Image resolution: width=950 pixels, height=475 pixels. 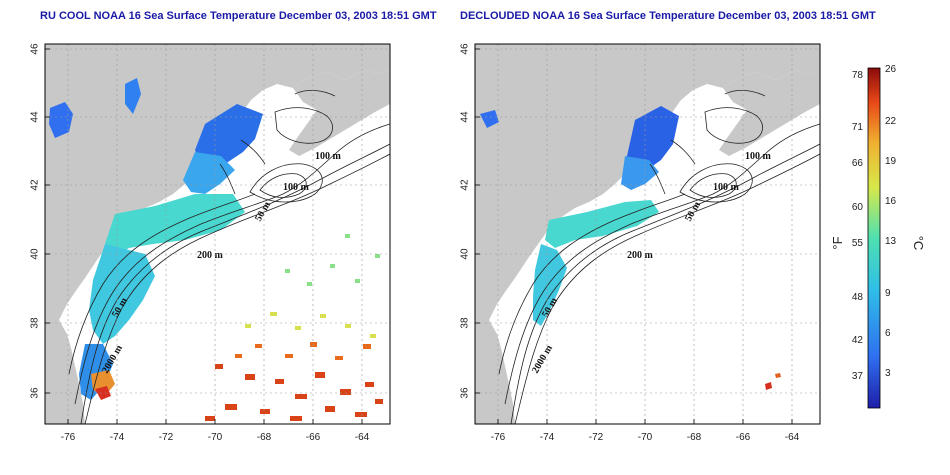 What do you see at coordinates (891, 221) in the screenshot?
I see `colorbar-celsius-ticks: 26 22 19 16 13 9 6 3` at bounding box center [891, 221].